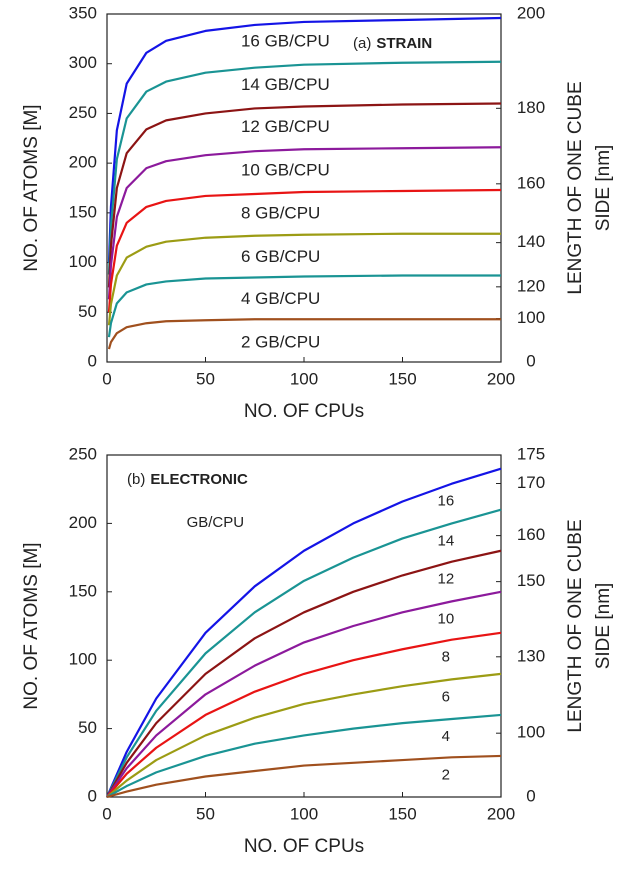  Describe the element at coordinates (280, 298) in the screenshot. I see `series-label: 4 GB/CPU` at that location.